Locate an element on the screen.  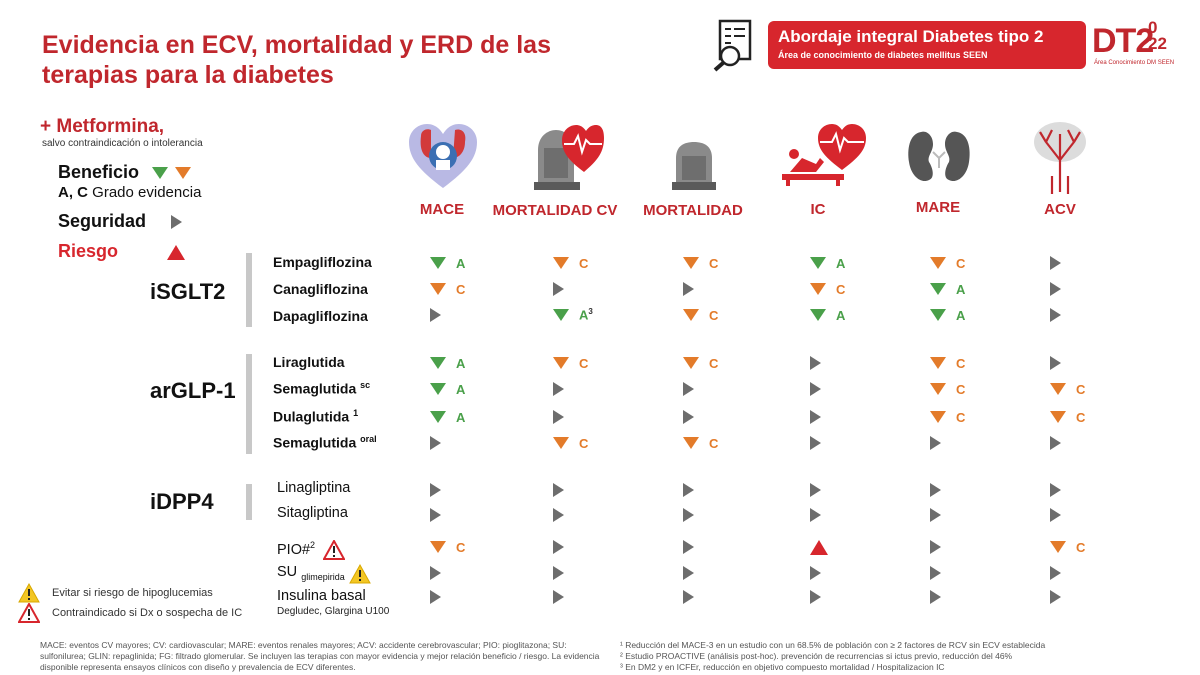
drug-sitagliptina: Sitagliptina is located at coordinates (312, 513).